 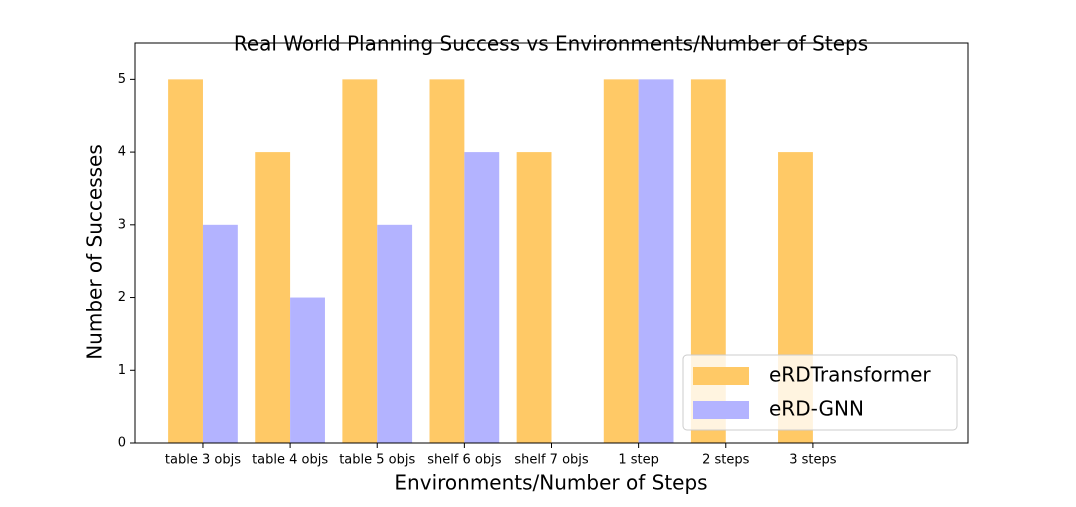 I want to click on x-tick-label: table 3 objs, so click(x=203, y=460).